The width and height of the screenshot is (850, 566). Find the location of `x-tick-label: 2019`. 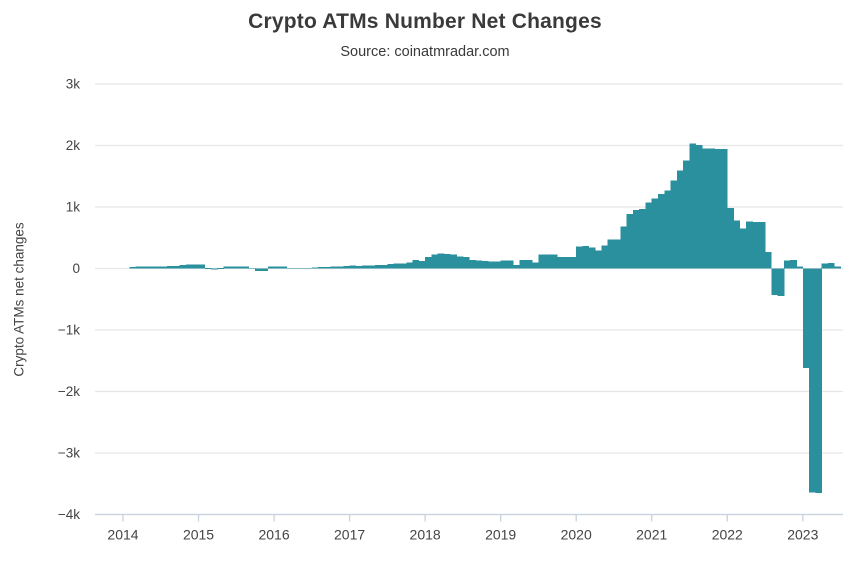

x-tick-label: 2019 is located at coordinates (500, 535).